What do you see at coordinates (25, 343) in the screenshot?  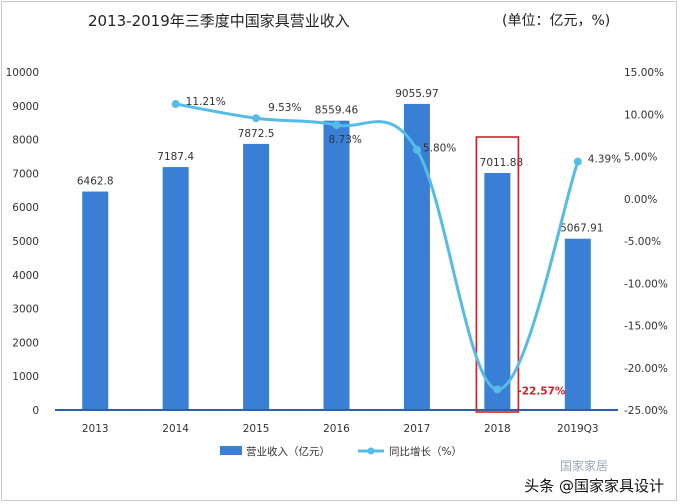 I see `y-left-tick-label: 2000` at bounding box center [25, 343].